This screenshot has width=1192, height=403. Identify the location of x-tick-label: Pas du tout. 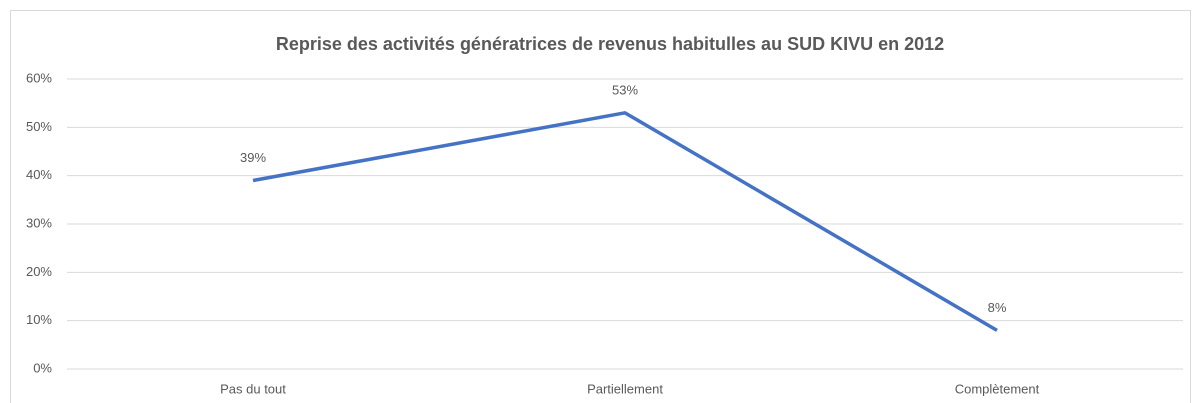
(253, 388).